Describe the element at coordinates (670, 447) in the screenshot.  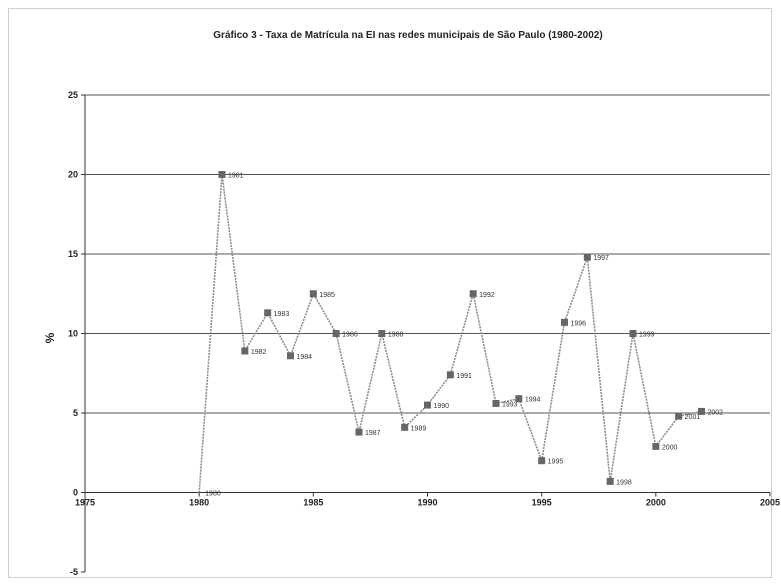
I see `data-label-2000: 2000` at that location.